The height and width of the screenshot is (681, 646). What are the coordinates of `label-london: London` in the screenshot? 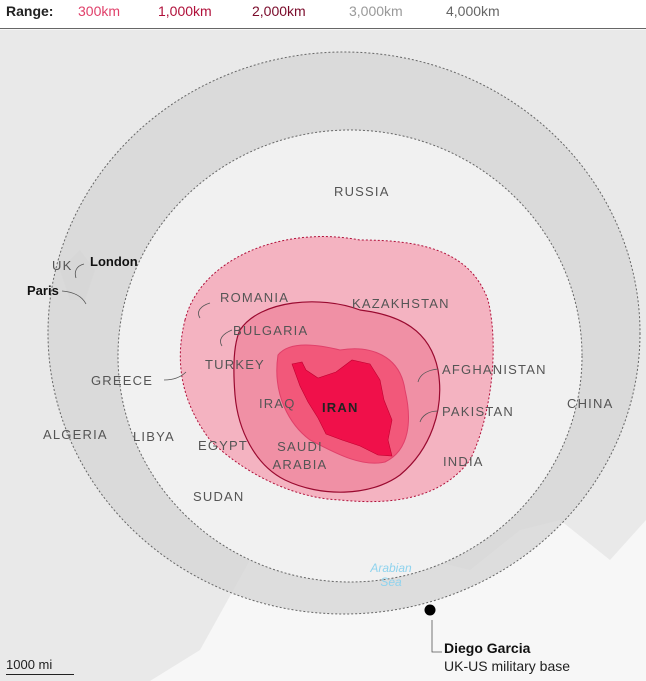 It's located at (114, 261).